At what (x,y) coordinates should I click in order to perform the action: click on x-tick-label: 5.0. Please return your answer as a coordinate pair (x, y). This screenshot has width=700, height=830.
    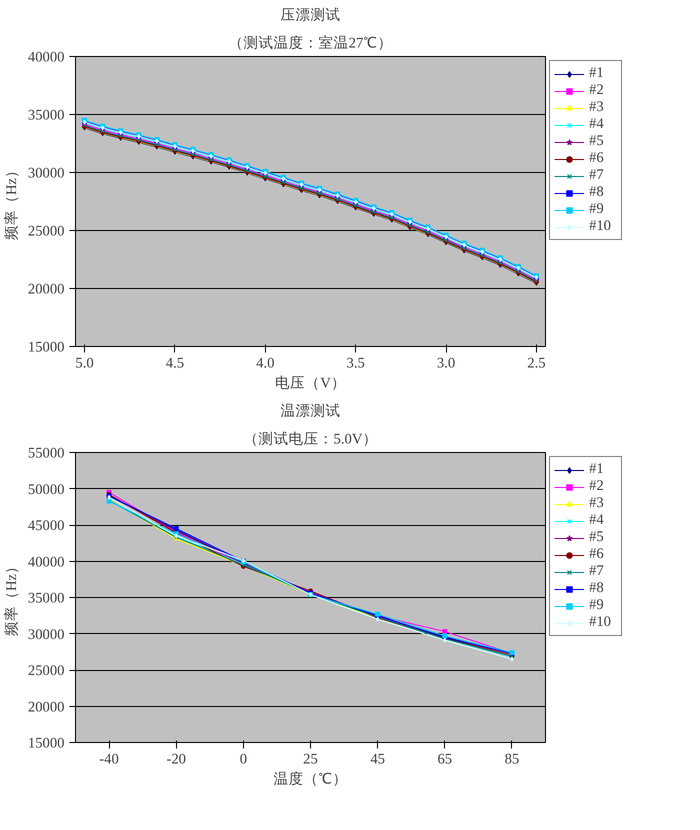
    Looking at the image, I should click on (84, 364).